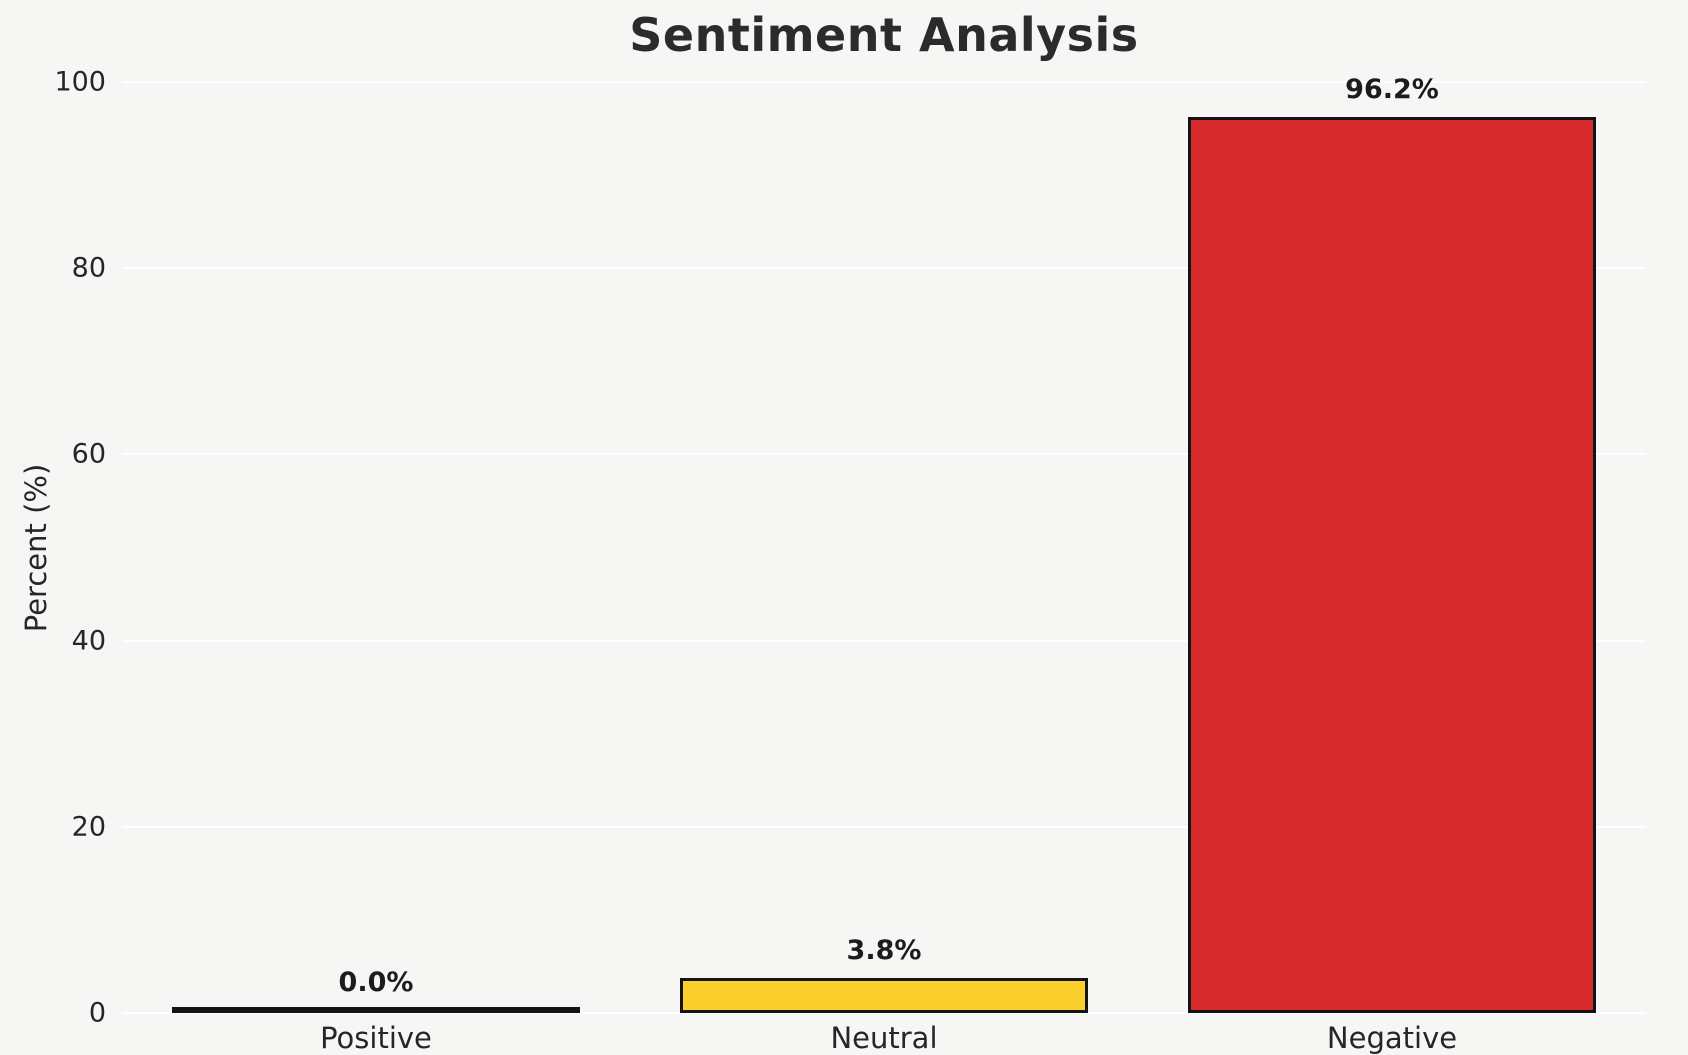 This screenshot has width=1688, height=1055. What do you see at coordinates (376, 982) in the screenshot?
I see `bar-value-positive: 0.0%` at bounding box center [376, 982].